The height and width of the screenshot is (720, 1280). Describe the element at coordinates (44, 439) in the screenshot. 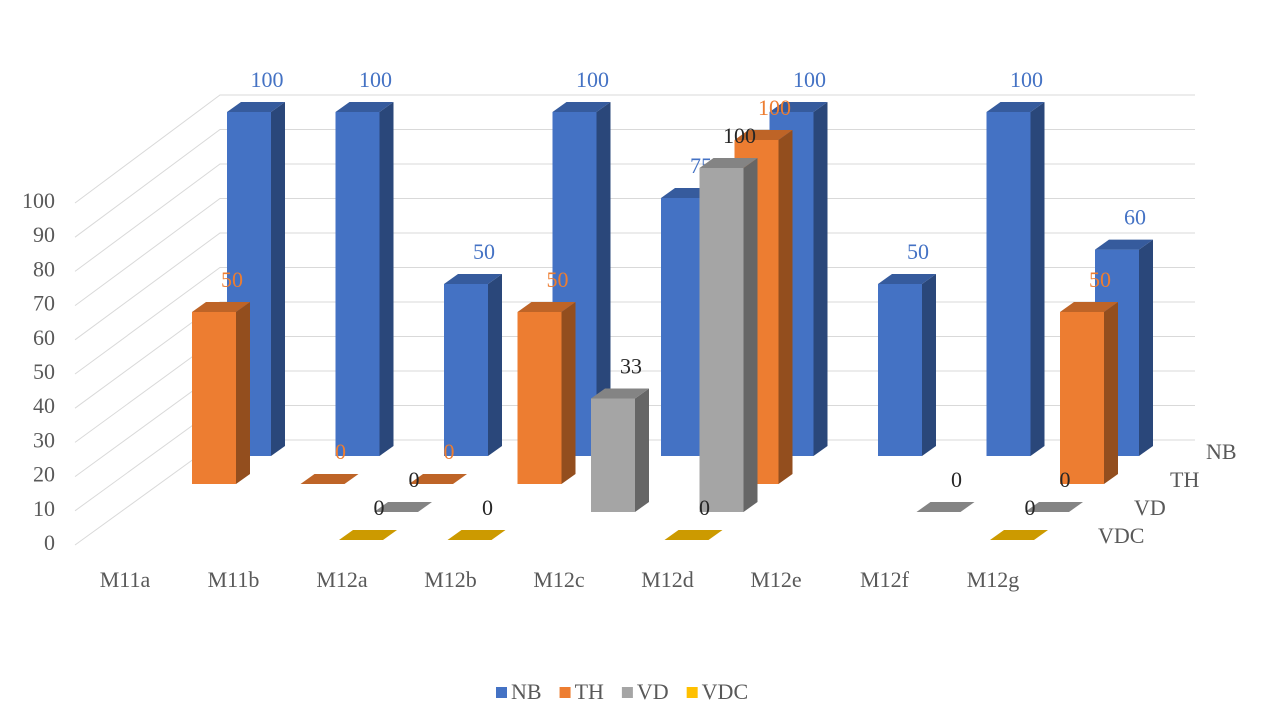

I see `y-tick-label: 30` at that location.